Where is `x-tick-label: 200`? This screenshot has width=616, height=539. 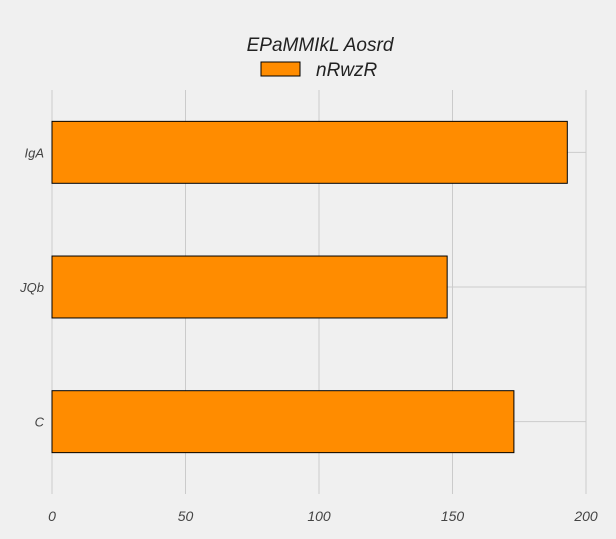
x-tick-label: 200 is located at coordinates (585, 516).